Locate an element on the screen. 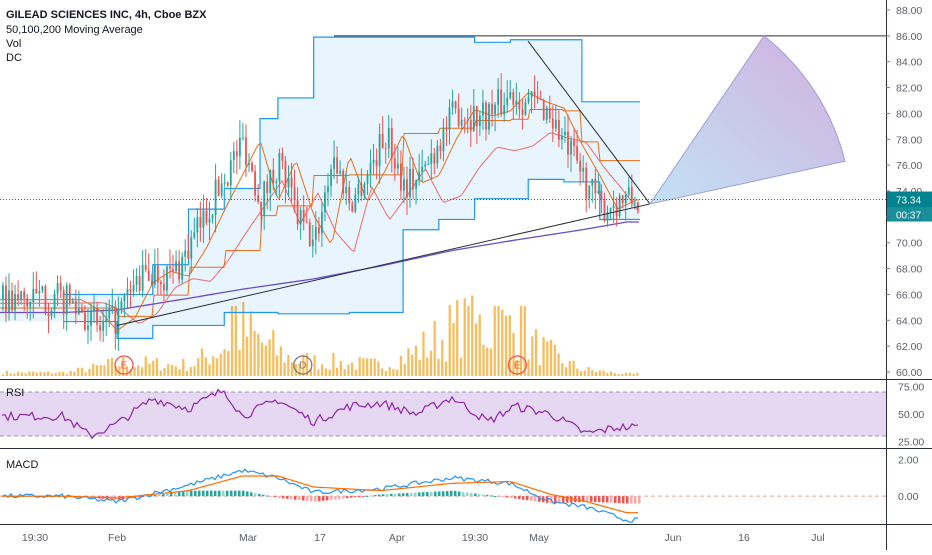 The image size is (932, 555). event-badge is located at coordinates (124, 365).